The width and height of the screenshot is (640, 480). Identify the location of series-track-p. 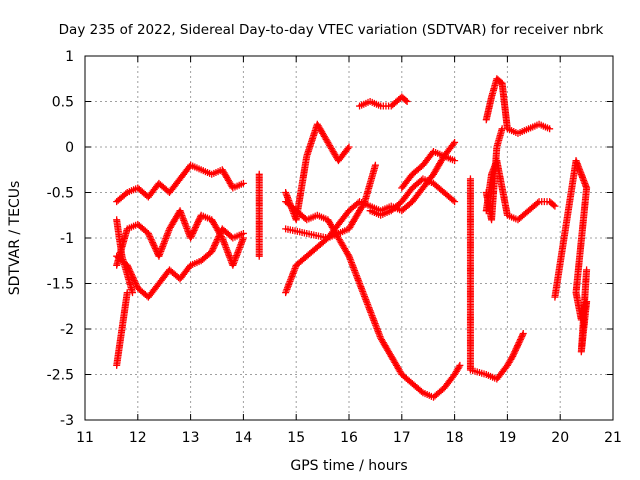
(518, 106).